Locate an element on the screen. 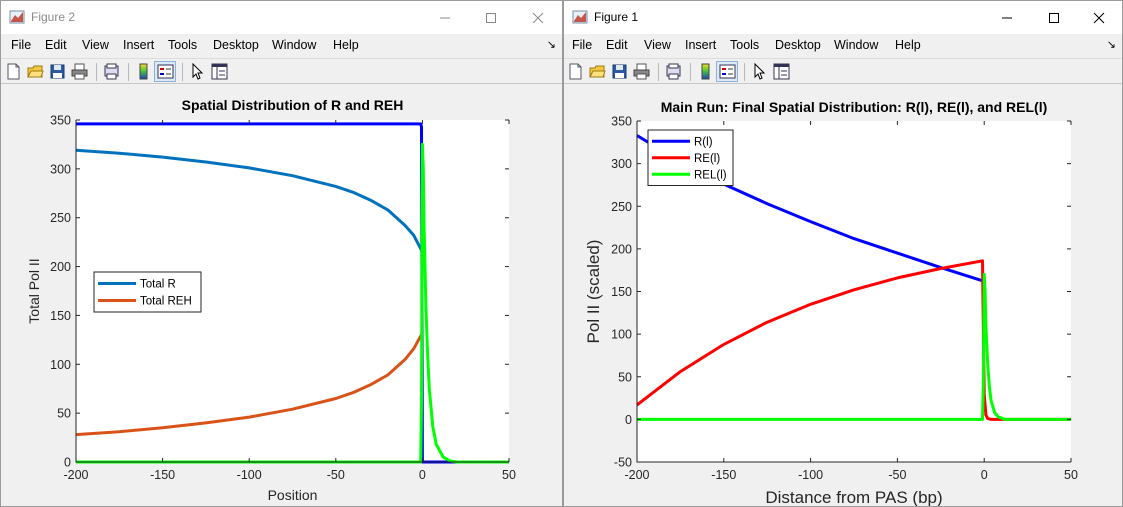 This screenshot has width=1123, height=507. series-line-rel-l is located at coordinates (854, 346).